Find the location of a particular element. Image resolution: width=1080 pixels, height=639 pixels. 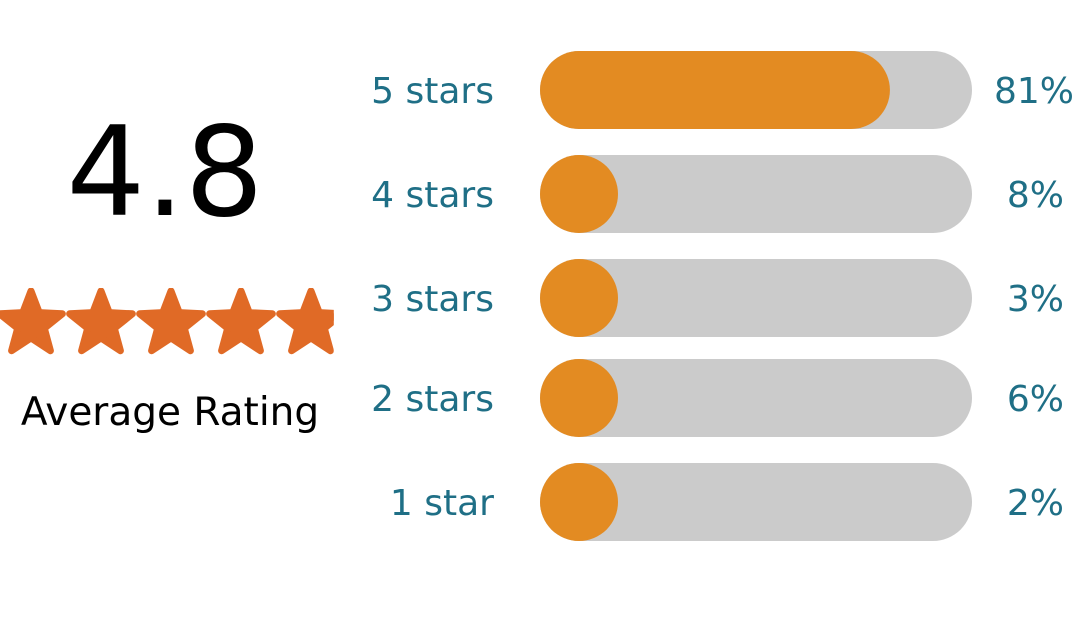

category-label: 4 stars is located at coordinates (432, 195).